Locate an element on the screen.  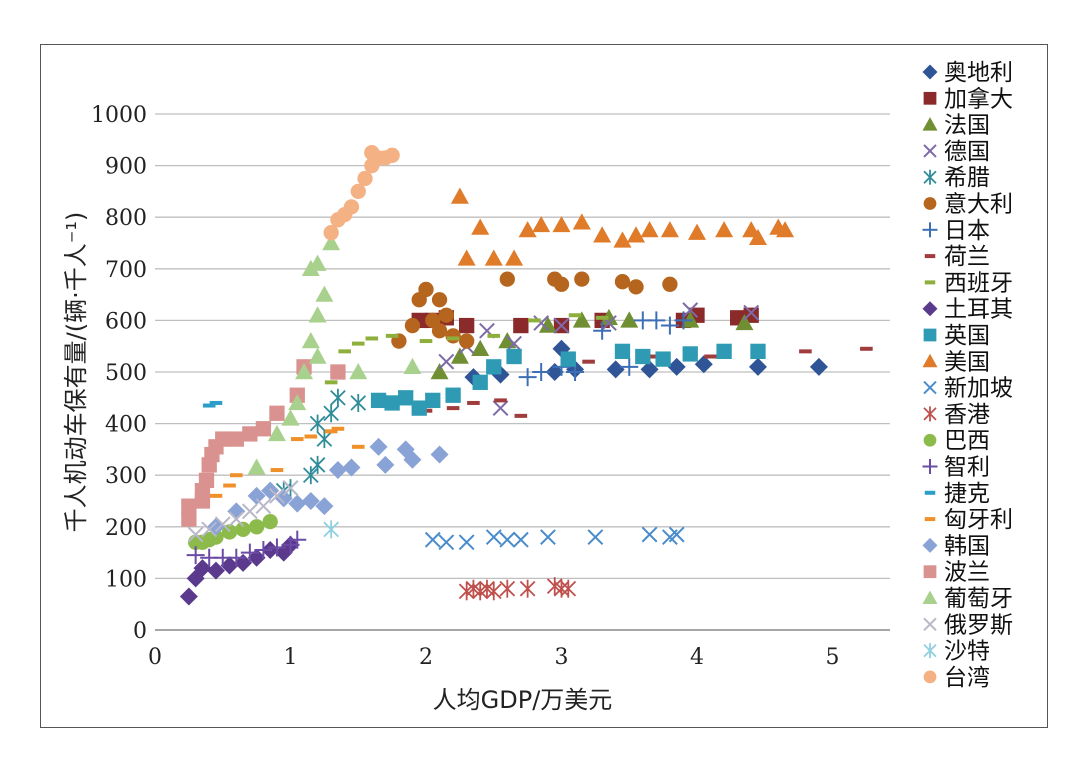
legend-label: 美国 is located at coordinates (967, 362).